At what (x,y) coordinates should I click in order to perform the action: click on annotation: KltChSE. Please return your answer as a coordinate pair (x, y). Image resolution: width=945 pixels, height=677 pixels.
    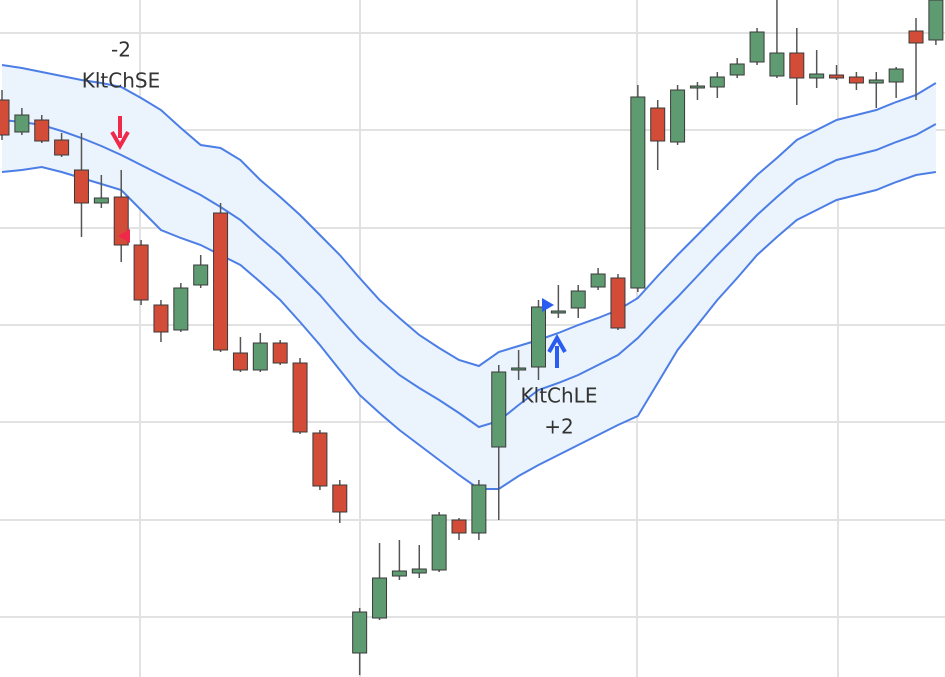
    Looking at the image, I should click on (121, 81).